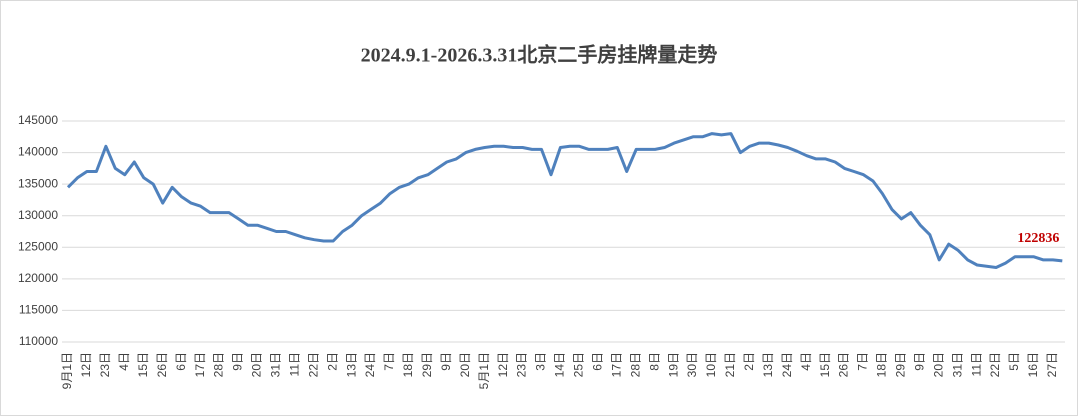  Describe the element at coordinates (38, 310) in the screenshot. I see `y-tick-label: 115000` at that location.